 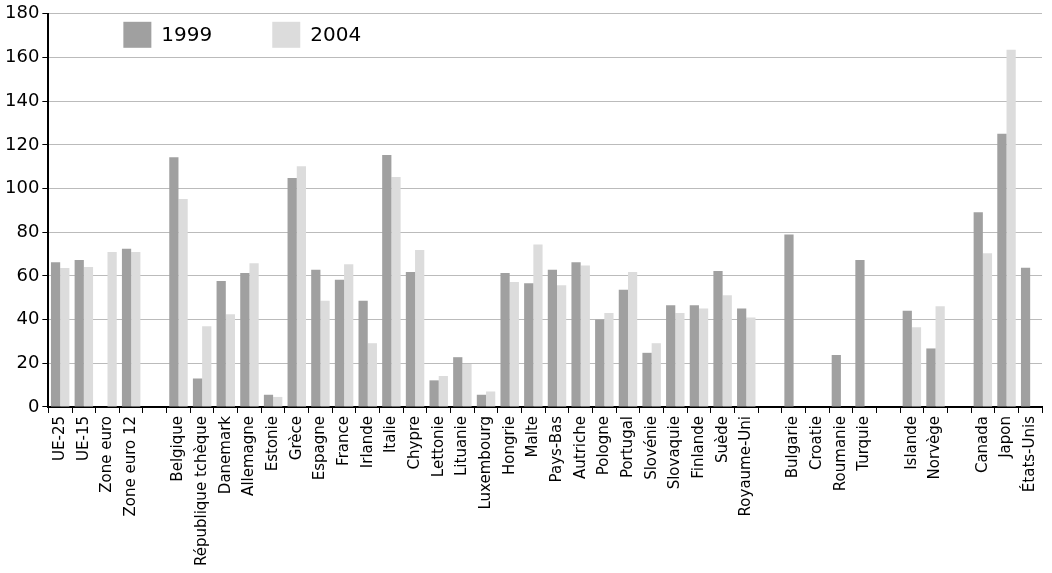 I want to click on x-tick-label: Bulgarie, so click(x=792, y=447).